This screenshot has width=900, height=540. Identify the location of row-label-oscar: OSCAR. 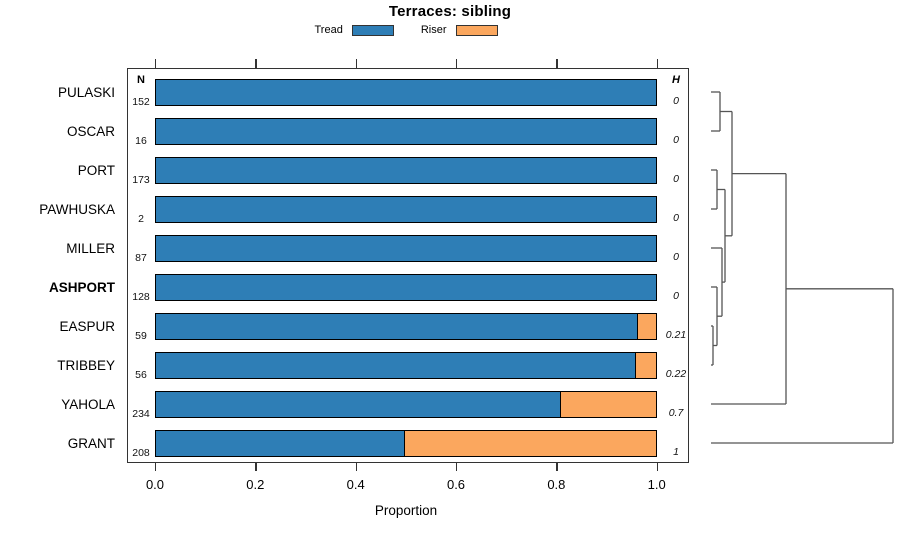
(90, 131).